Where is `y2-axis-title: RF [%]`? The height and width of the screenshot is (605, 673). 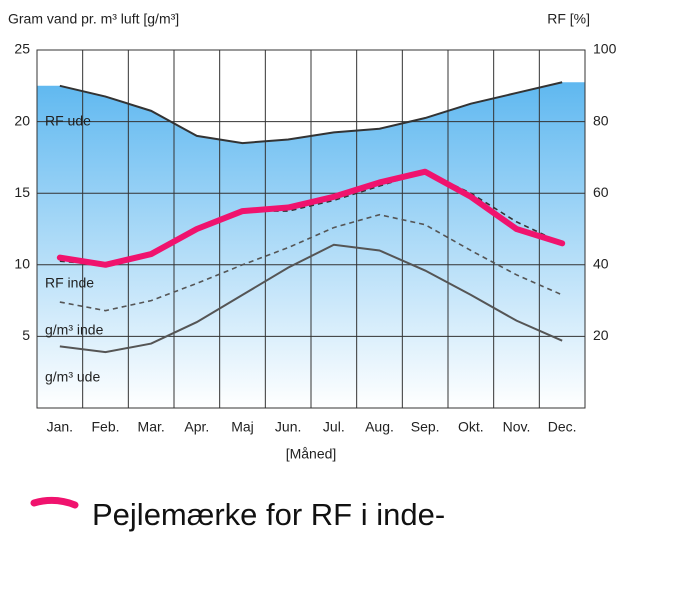 y2-axis-title: RF [%] is located at coordinates (568, 19).